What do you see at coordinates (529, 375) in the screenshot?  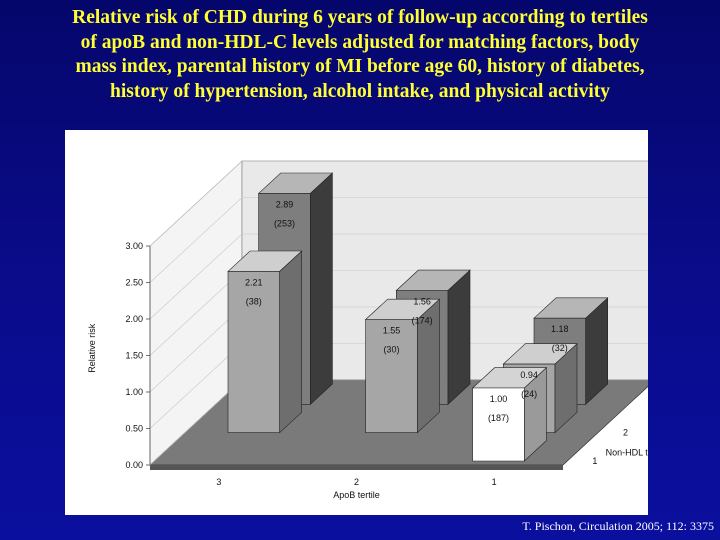 I see `bar-value-label: 0.94` at bounding box center [529, 375].